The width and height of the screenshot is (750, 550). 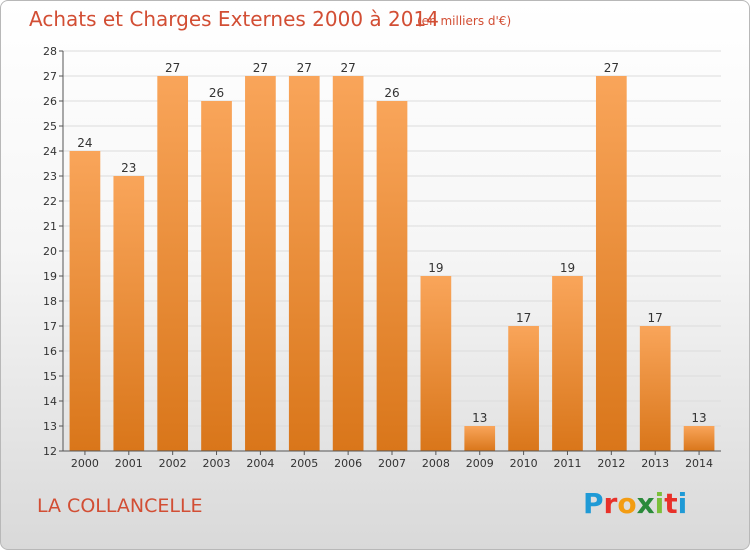 I want to click on y-tick-label: 14, so click(x=50, y=401).